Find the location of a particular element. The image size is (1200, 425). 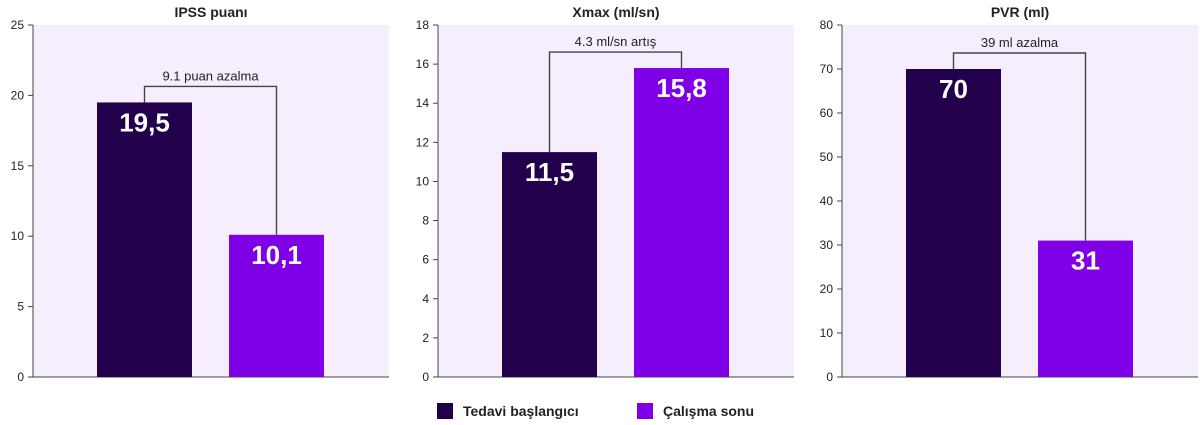

chart-2-tick-label-7: 70 is located at coordinates (827, 69).